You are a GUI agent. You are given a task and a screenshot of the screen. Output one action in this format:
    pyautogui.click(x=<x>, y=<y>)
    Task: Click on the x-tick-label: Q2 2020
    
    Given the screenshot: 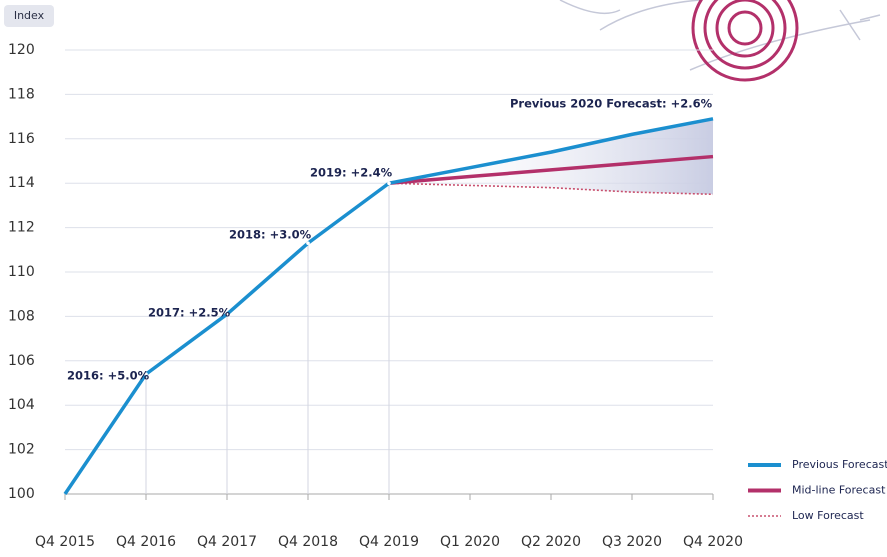 What is the action you would take?
    pyautogui.click(x=551, y=542)
    